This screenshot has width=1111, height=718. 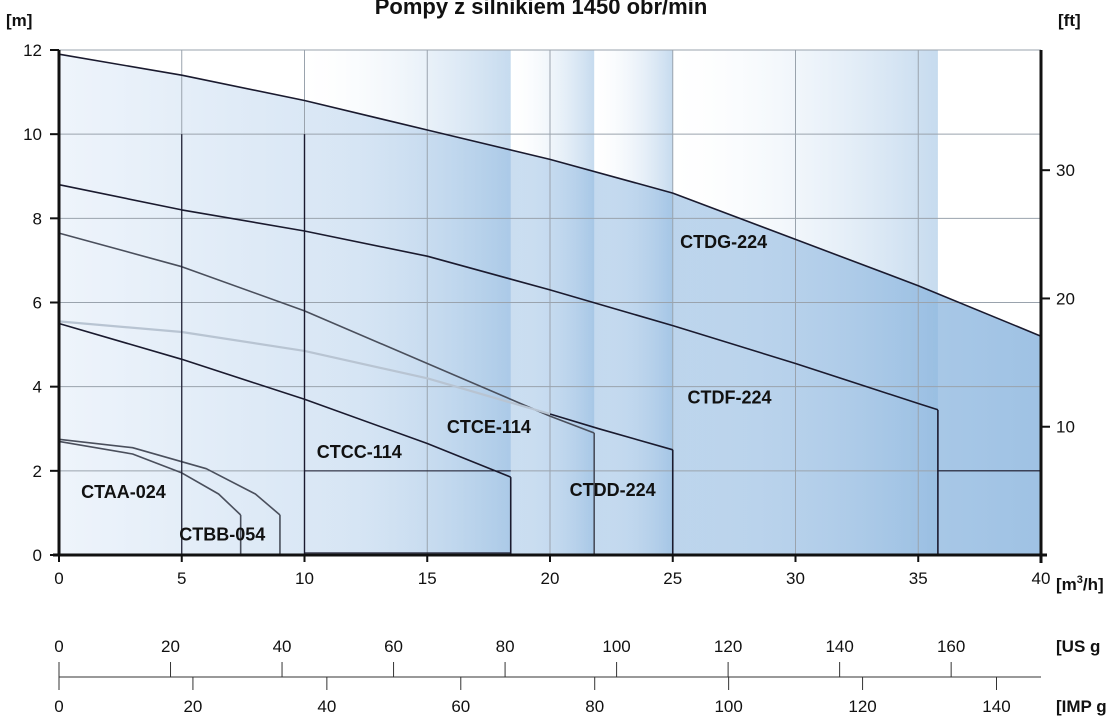 What do you see at coordinates (393, 646) in the screenshot?
I see `us-gpm-tick-label: 60` at bounding box center [393, 646].